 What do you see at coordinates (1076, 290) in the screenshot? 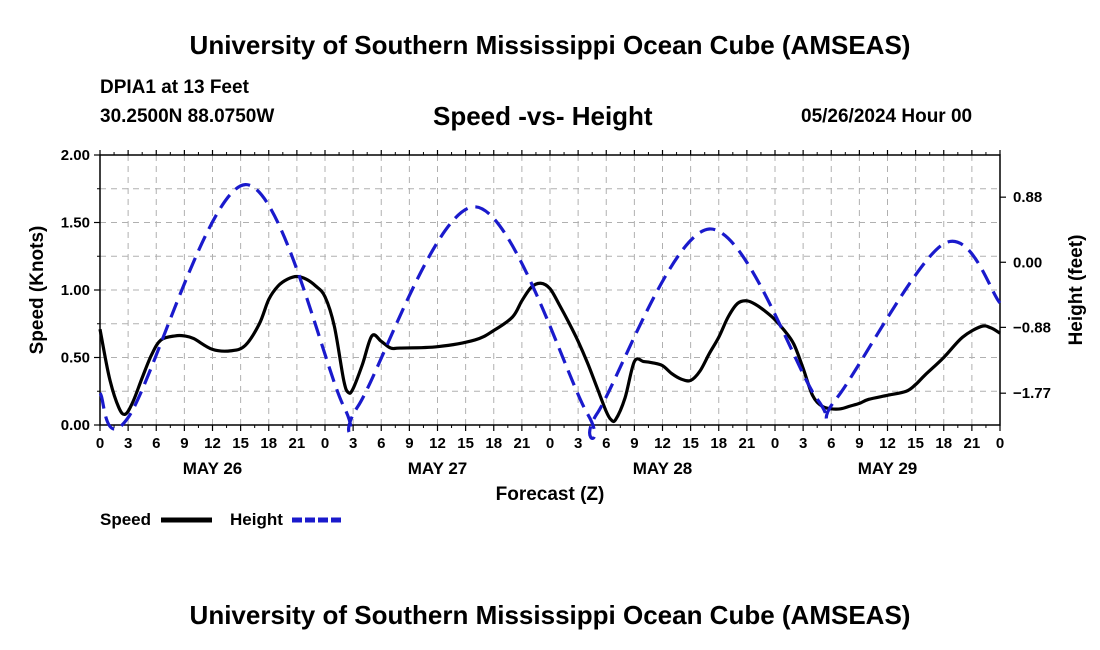
I see `y2-axis-title: Height (feet)` at bounding box center [1076, 290].